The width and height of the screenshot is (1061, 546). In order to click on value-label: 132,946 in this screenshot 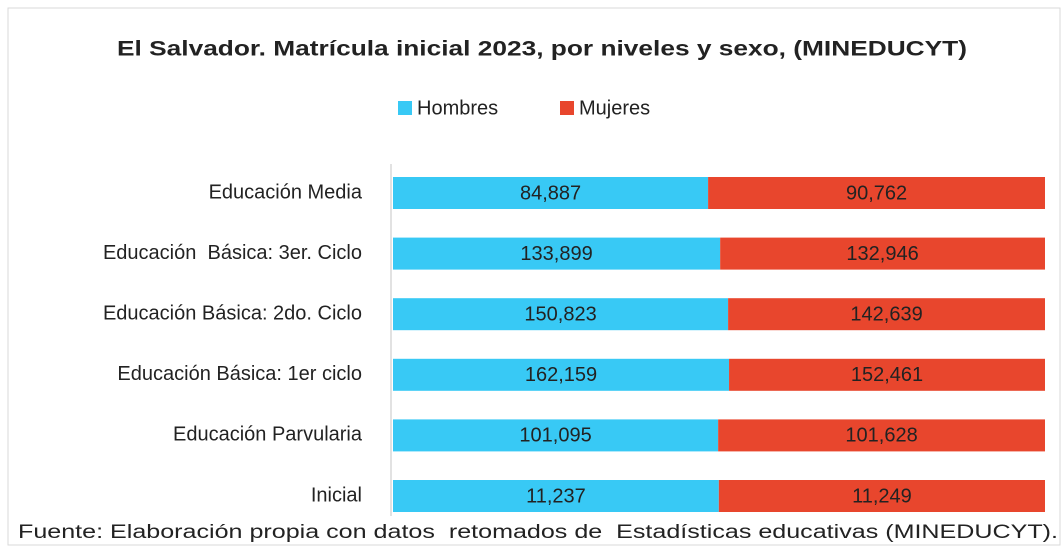, I will do `click(882, 254)`.